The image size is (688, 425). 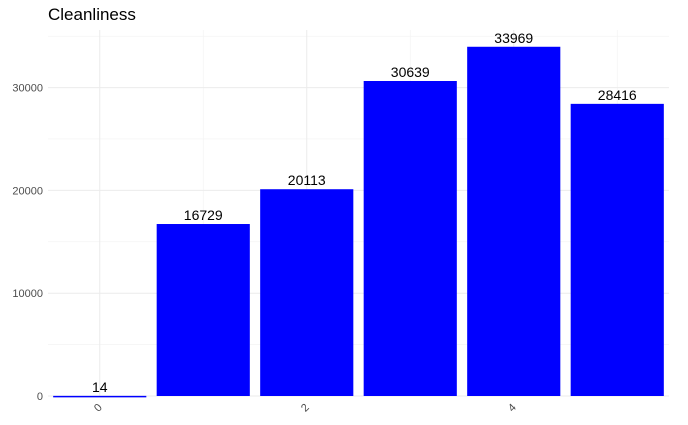 I want to click on bar-value-label: 30639, so click(x=410, y=72).